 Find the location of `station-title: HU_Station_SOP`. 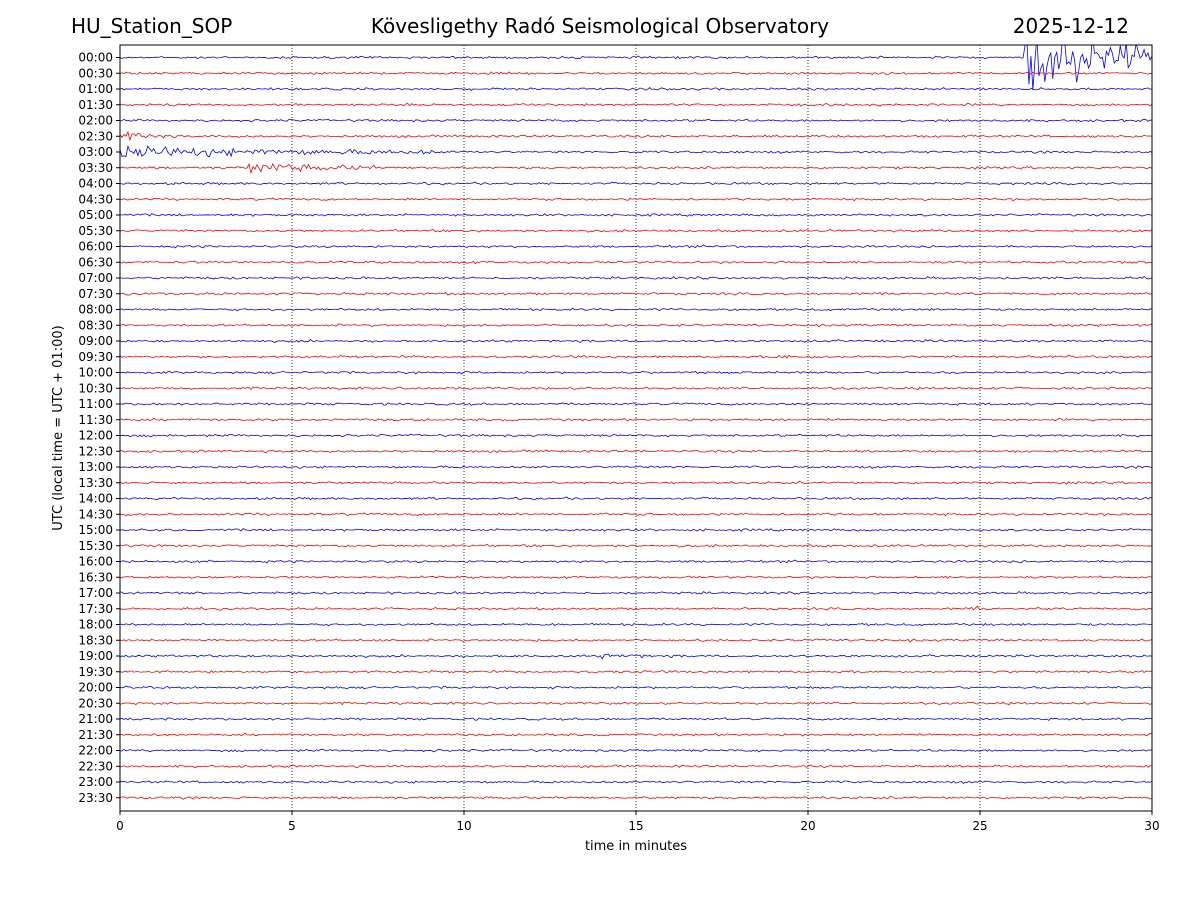

station-title: HU_Station_SOP is located at coordinates (152, 26).